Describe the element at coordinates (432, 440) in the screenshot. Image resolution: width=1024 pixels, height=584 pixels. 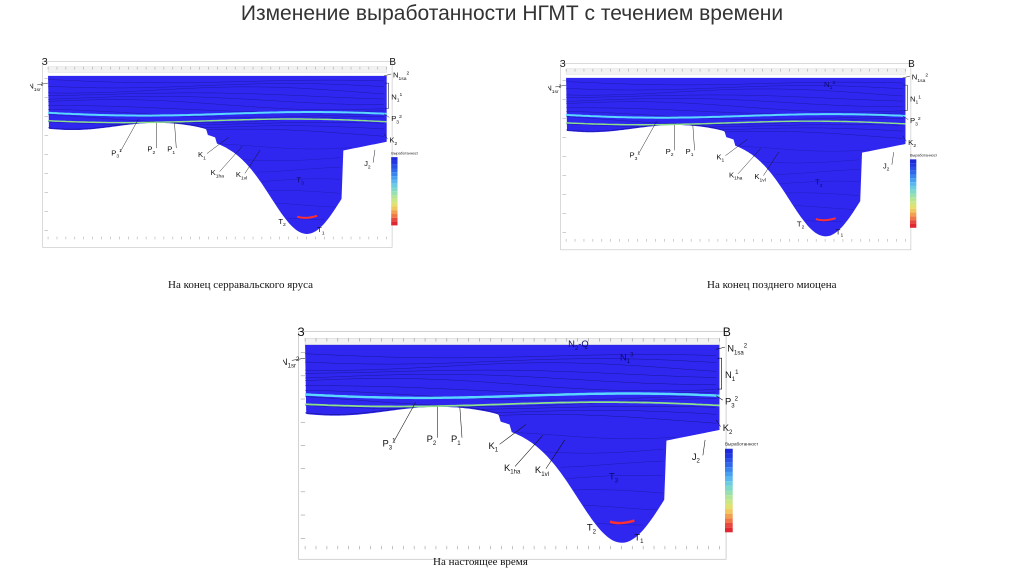
I see `label-p2: P2` at that location.